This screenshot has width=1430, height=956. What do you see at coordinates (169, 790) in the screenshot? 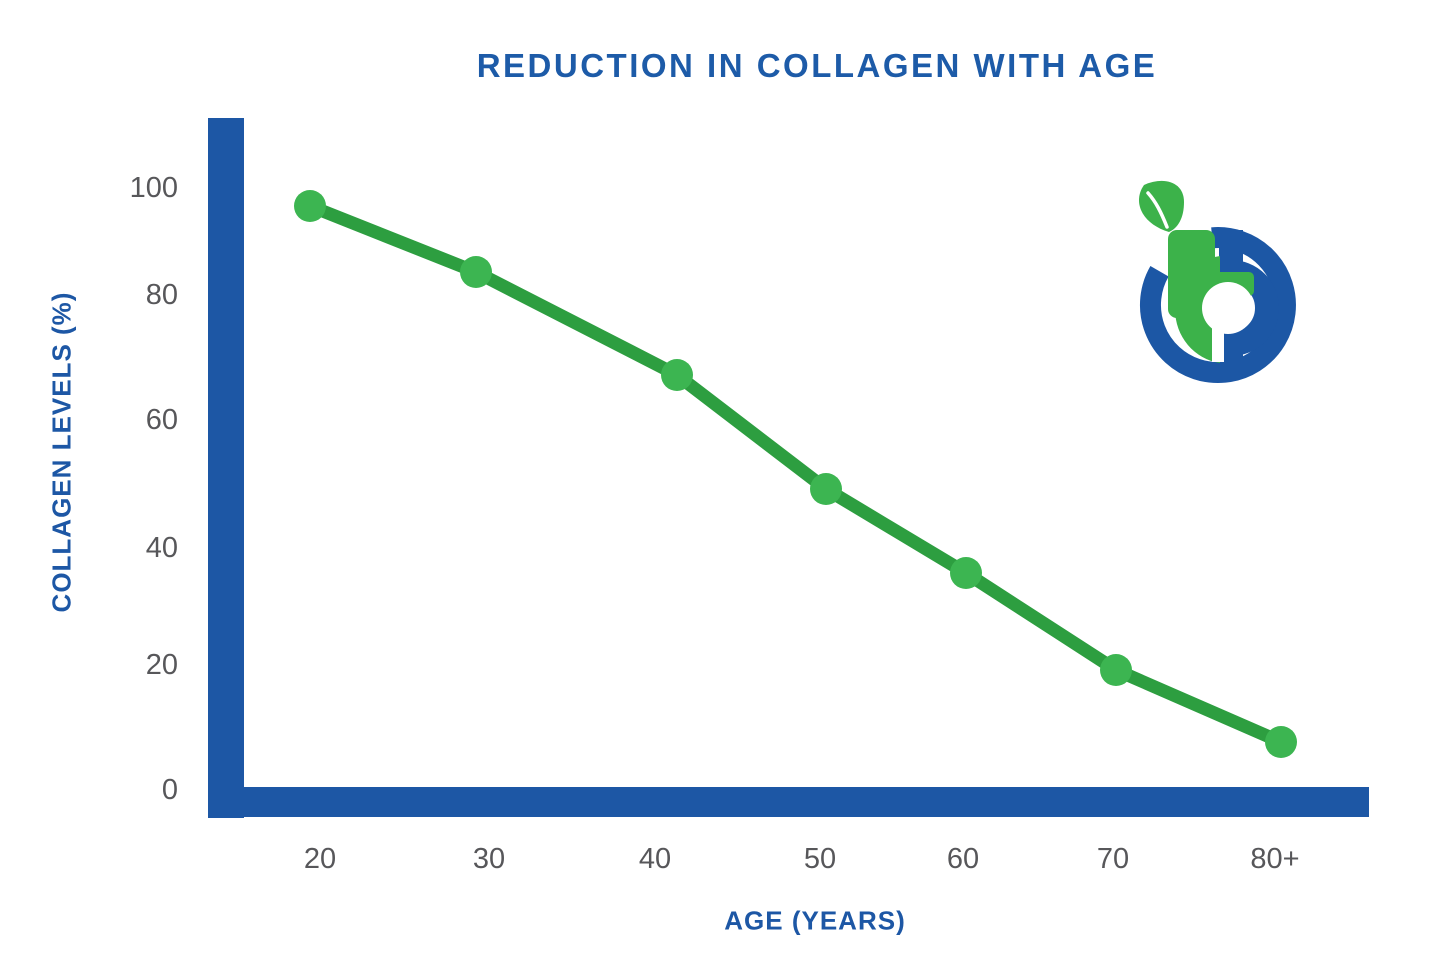
I see `y-tick-label: 0` at bounding box center [169, 790].